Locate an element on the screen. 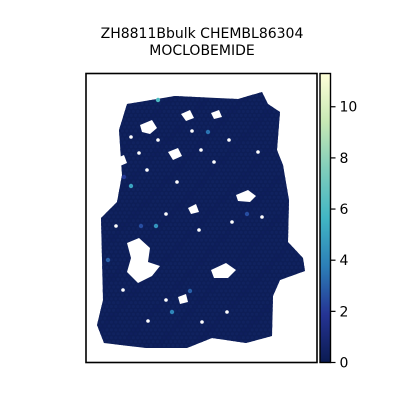 This screenshot has width=400, height=400. hole-upper-mid is located at coordinates (175, 154).